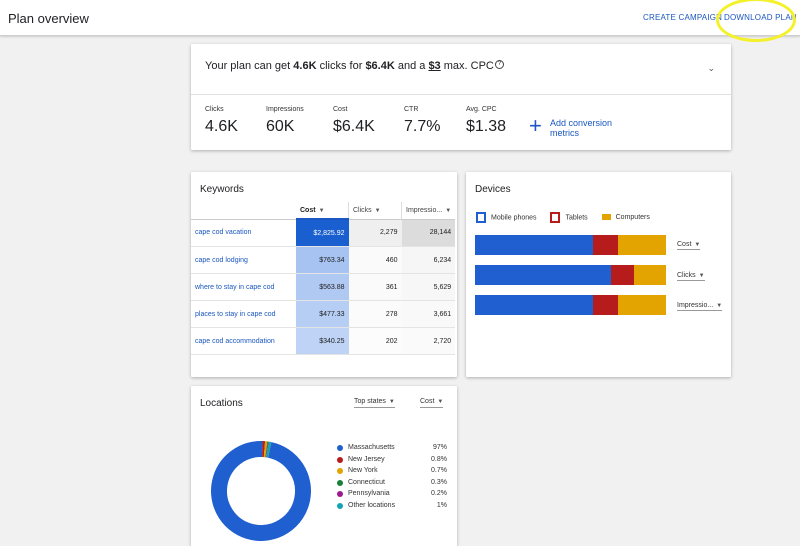  Describe the element at coordinates (625, 217) in the screenshot. I see `legend-computers: Computers` at that location.